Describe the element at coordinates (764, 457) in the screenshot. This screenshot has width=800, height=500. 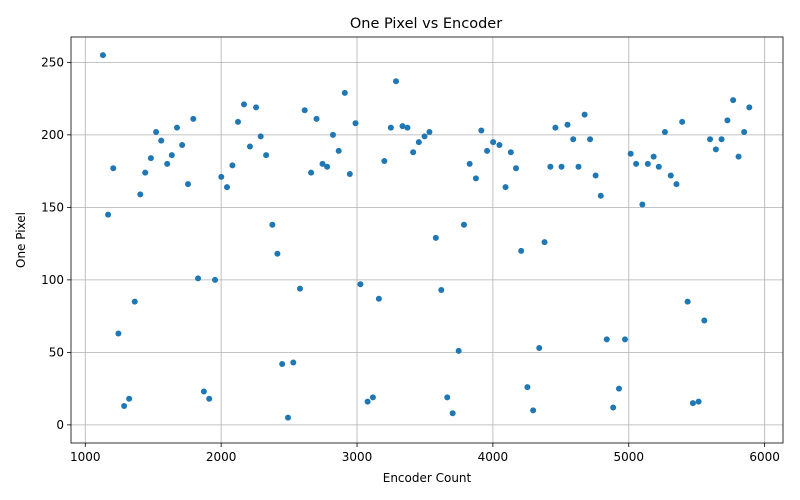
I see `x-tick-label: 6000` at that location.